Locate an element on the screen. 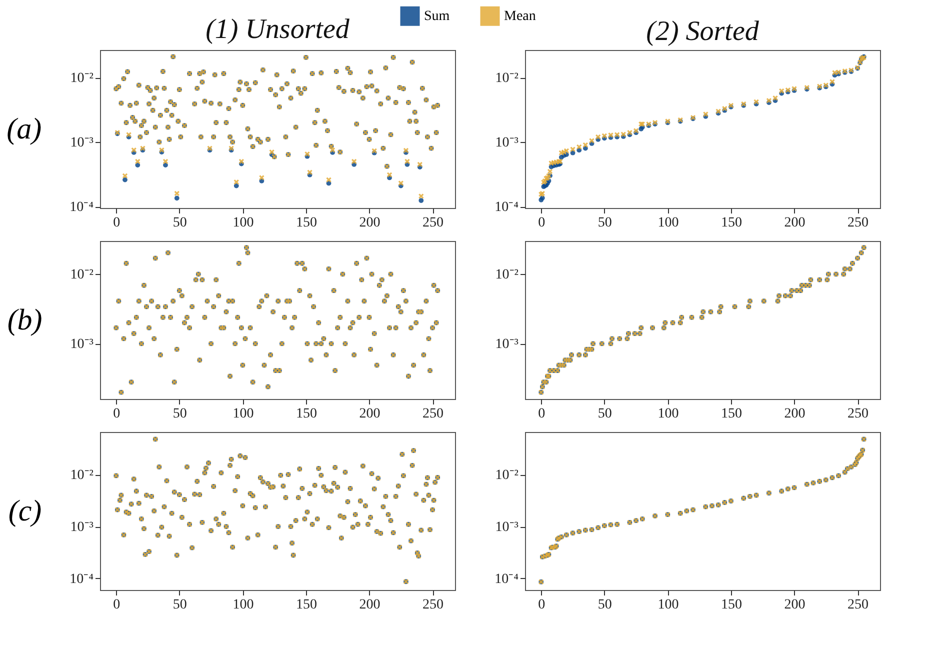 The width and height of the screenshot is (935, 650). y-axis-title: (c) is located at coordinates (25, 511).